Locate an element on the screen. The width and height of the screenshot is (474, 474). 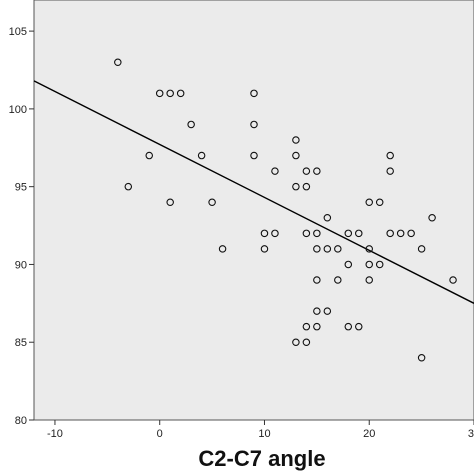
y-axis: 80 85 90 95 100 105 is located at coordinates (21, 226).